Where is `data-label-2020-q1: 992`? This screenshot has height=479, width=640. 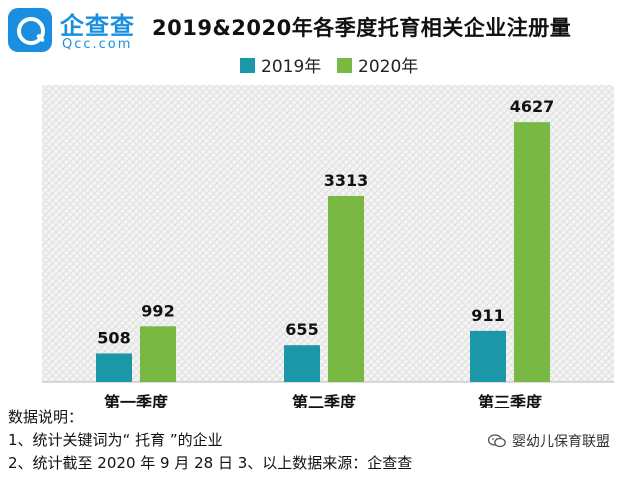
data-label-2020-q1: 992 is located at coordinates (157, 310).